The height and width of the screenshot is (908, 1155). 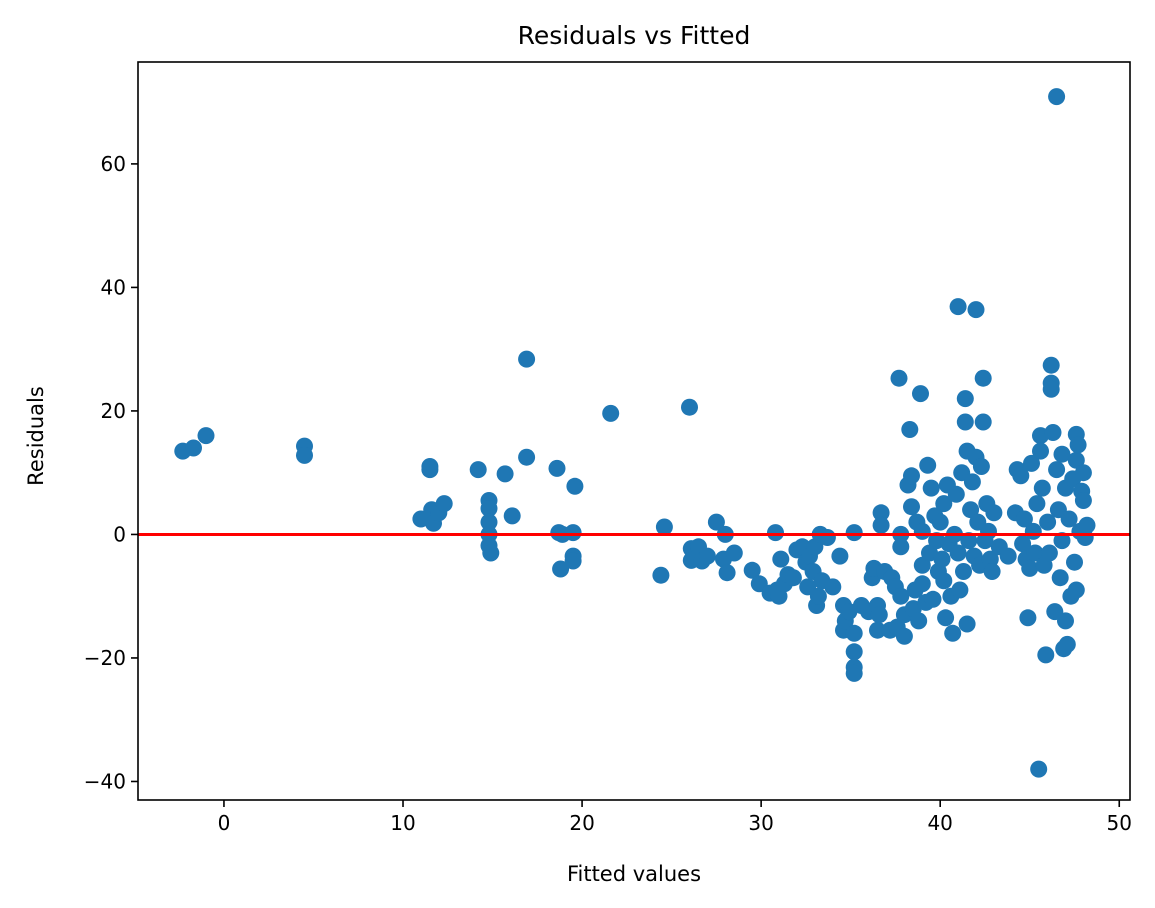 What do you see at coordinates (634, 874) in the screenshot?
I see `x-axis-label: Fitted values` at bounding box center [634, 874].